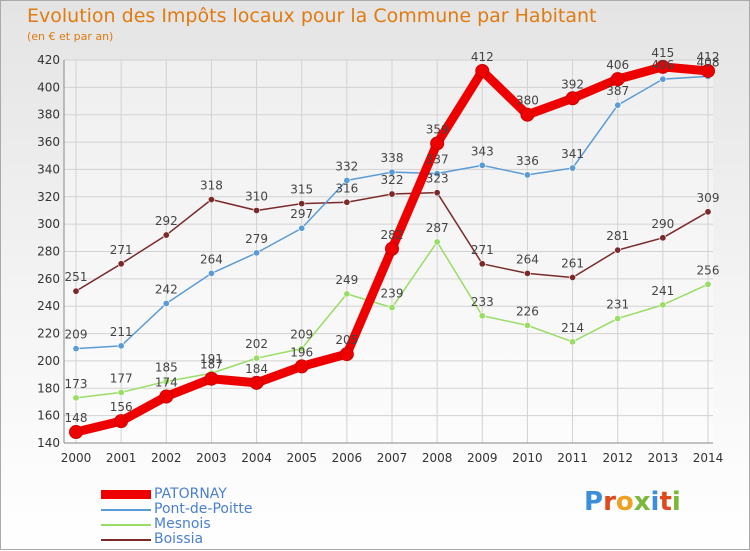 The height and width of the screenshot is (551, 750). I want to click on data-label: 226, so click(527, 311).